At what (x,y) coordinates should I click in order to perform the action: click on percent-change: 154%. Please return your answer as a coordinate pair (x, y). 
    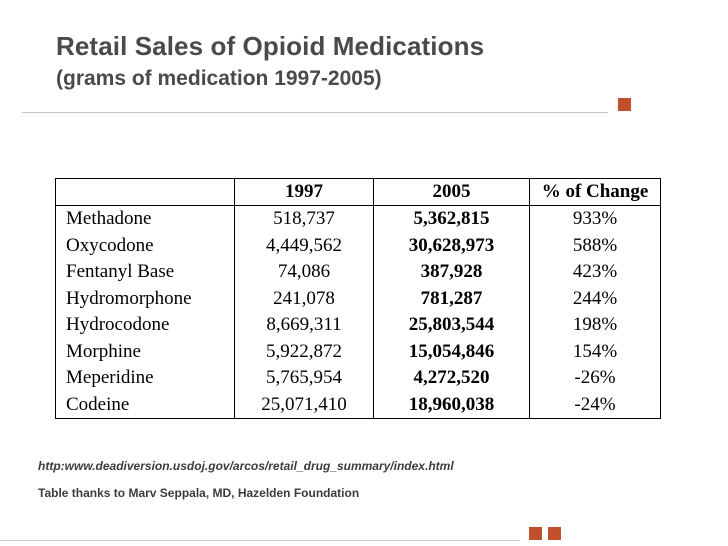
    Looking at the image, I should click on (595, 351).